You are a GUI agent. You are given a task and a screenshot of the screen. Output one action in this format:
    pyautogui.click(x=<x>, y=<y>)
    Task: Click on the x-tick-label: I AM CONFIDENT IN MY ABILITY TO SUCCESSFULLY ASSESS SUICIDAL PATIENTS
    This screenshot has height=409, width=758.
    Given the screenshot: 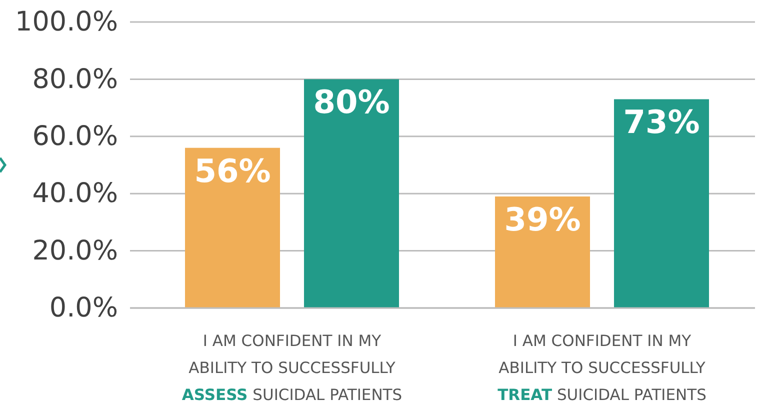 What is the action you would take?
    pyautogui.click(x=292, y=368)
    